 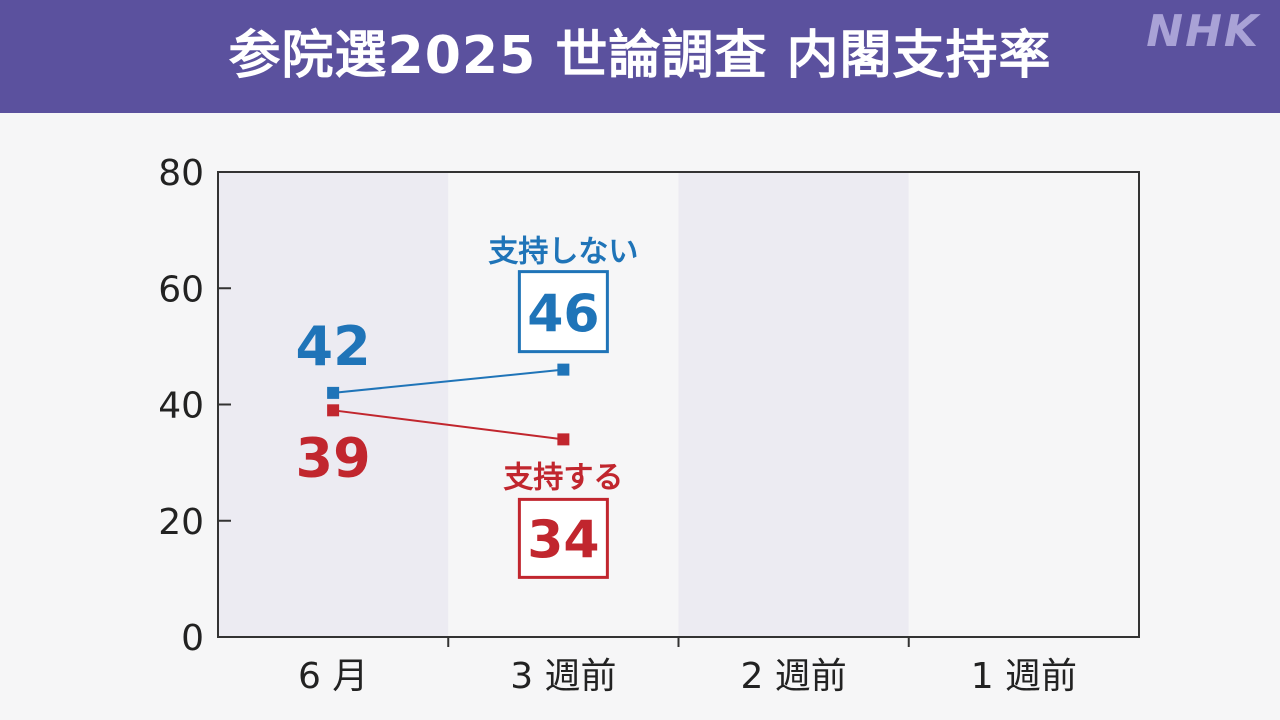 I want to click on data-label-not-support-latest: 46, so click(x=563, y=315).